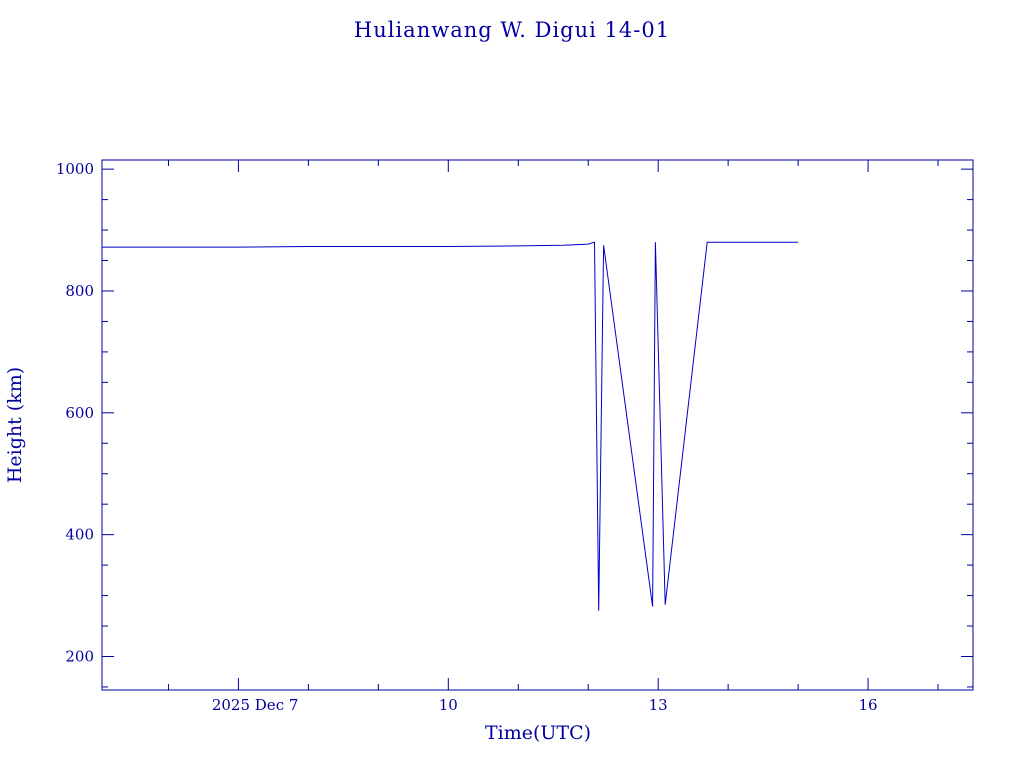 The image size is (1024, 768). I want to click on x-tick-label: 13, so click(658, 705).